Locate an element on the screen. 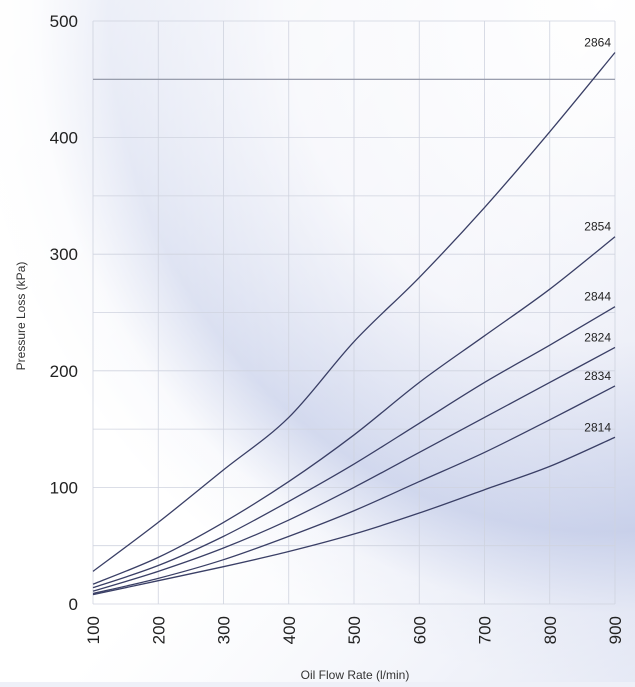 The image size is (635, 687). series-label-2854: 2854 is located at coordinates (597, 227).